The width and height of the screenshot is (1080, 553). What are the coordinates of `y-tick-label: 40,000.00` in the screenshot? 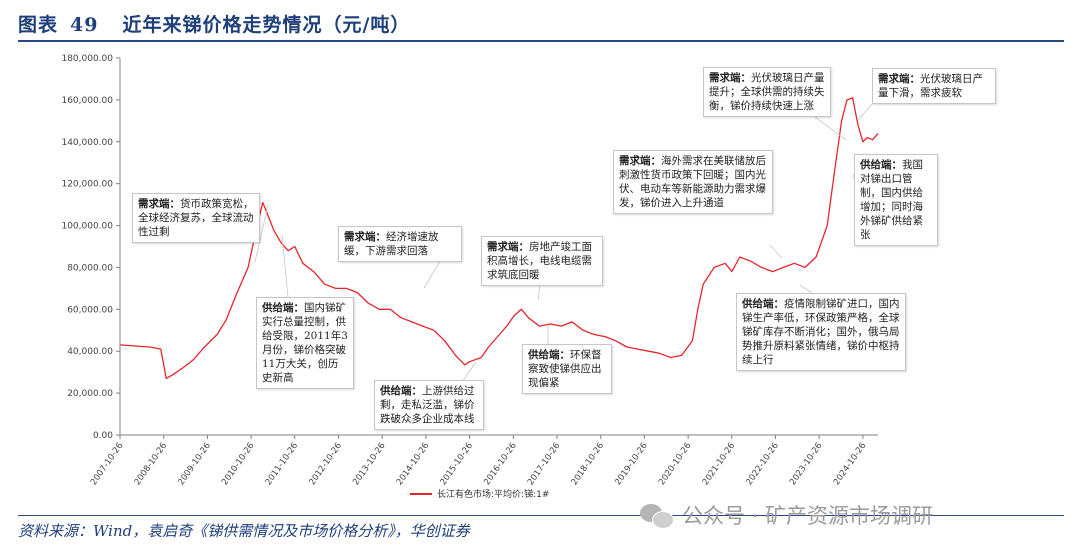 It's located at (90, 352).